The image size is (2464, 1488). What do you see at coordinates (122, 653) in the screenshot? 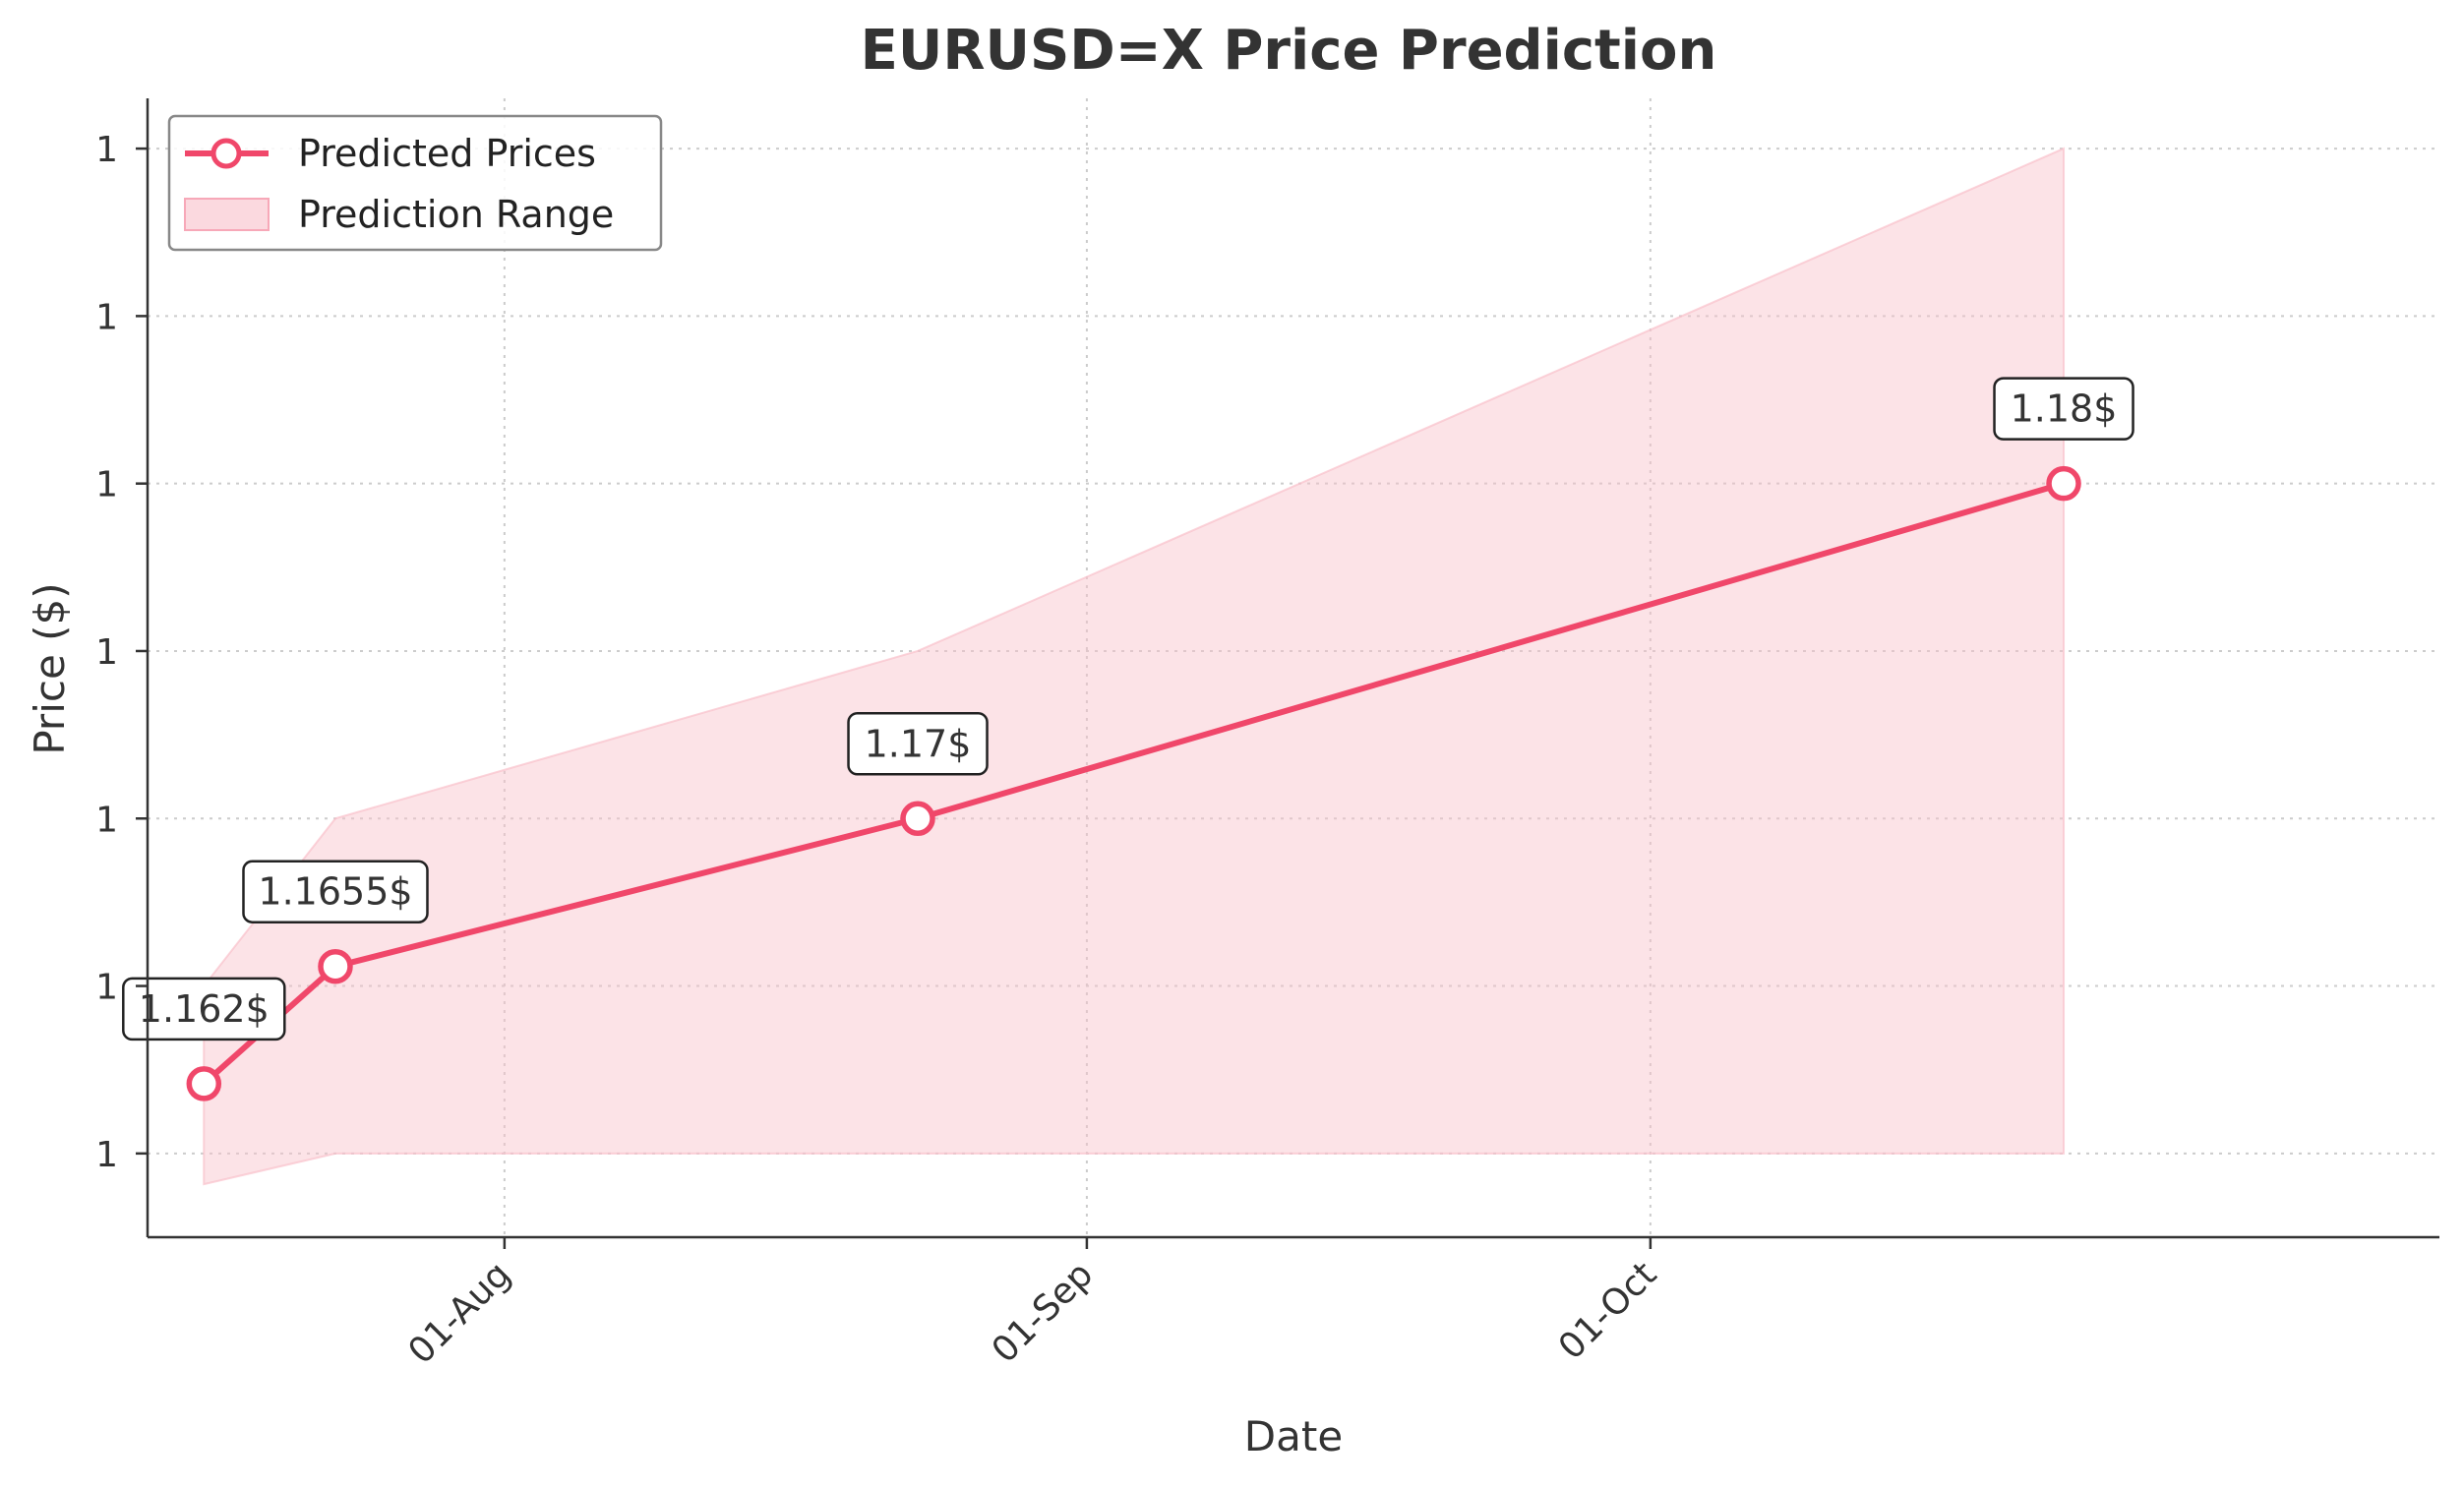
I see `y-ticks: 1 1 1 1 1 1 1` at bounding box center [122, 653].